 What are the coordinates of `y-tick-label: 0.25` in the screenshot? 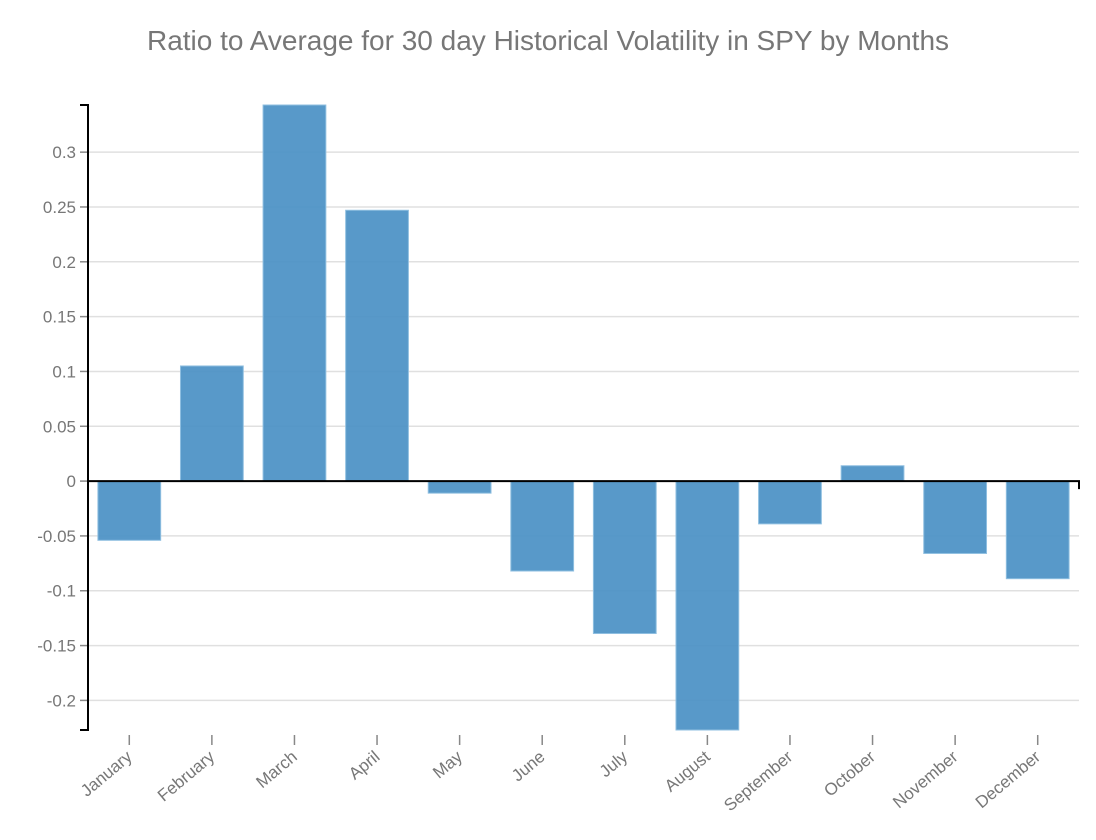 It's located at (59, 207).